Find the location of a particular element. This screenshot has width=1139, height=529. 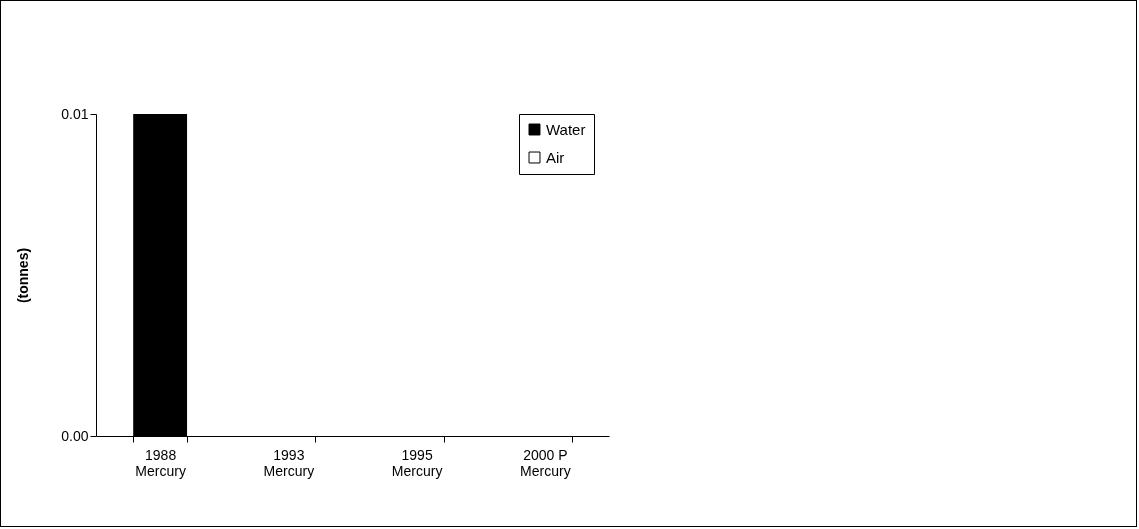

x-tick-label: 1993 Mercury is located at coordinates (289, 462).